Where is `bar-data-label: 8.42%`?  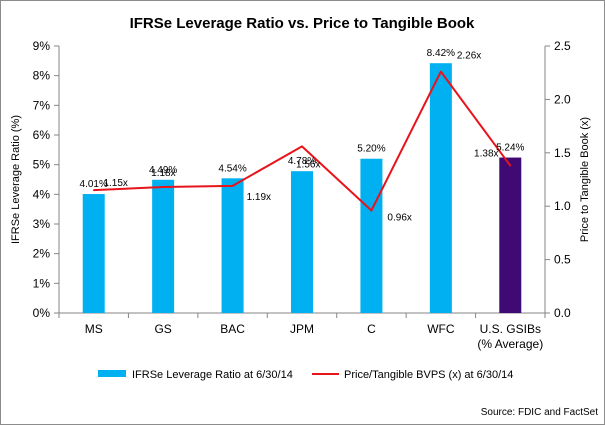 bar-data-label: 8.42% is located at coordinates (441, 53).